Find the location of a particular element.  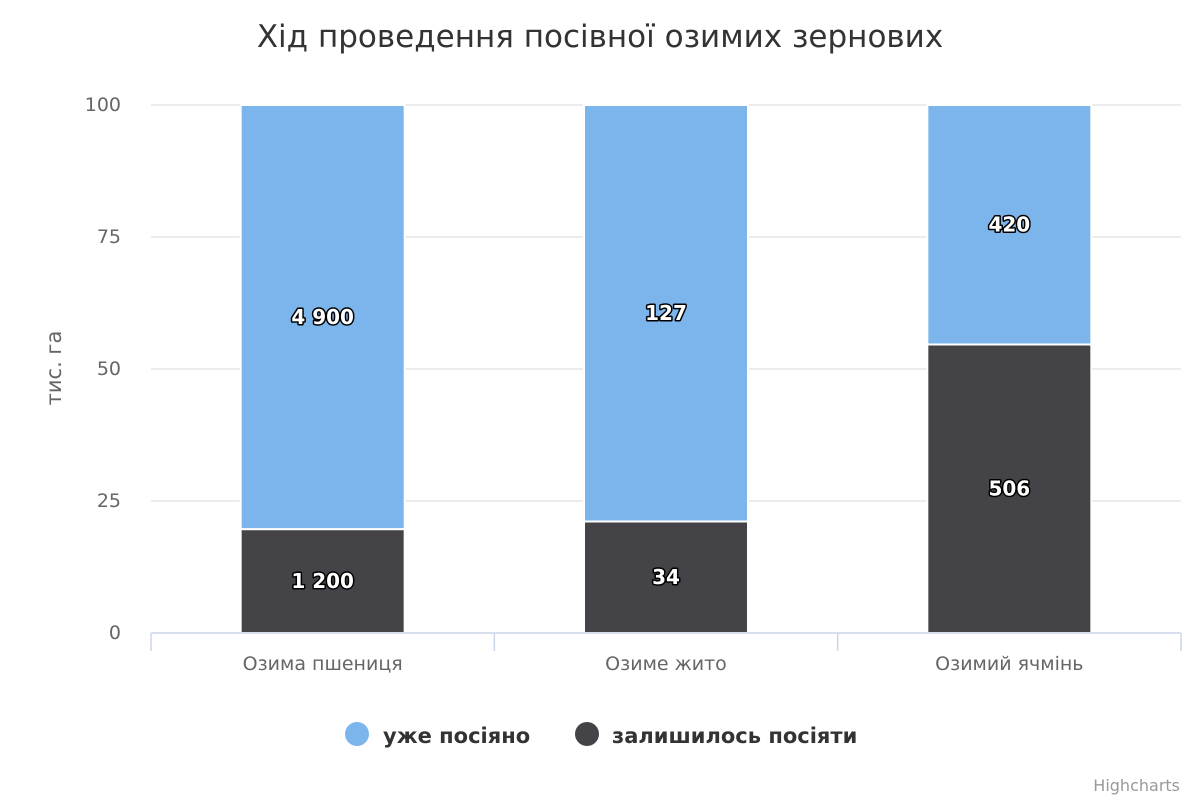

data-label: 4 900 is located at coordinates (322, 317).